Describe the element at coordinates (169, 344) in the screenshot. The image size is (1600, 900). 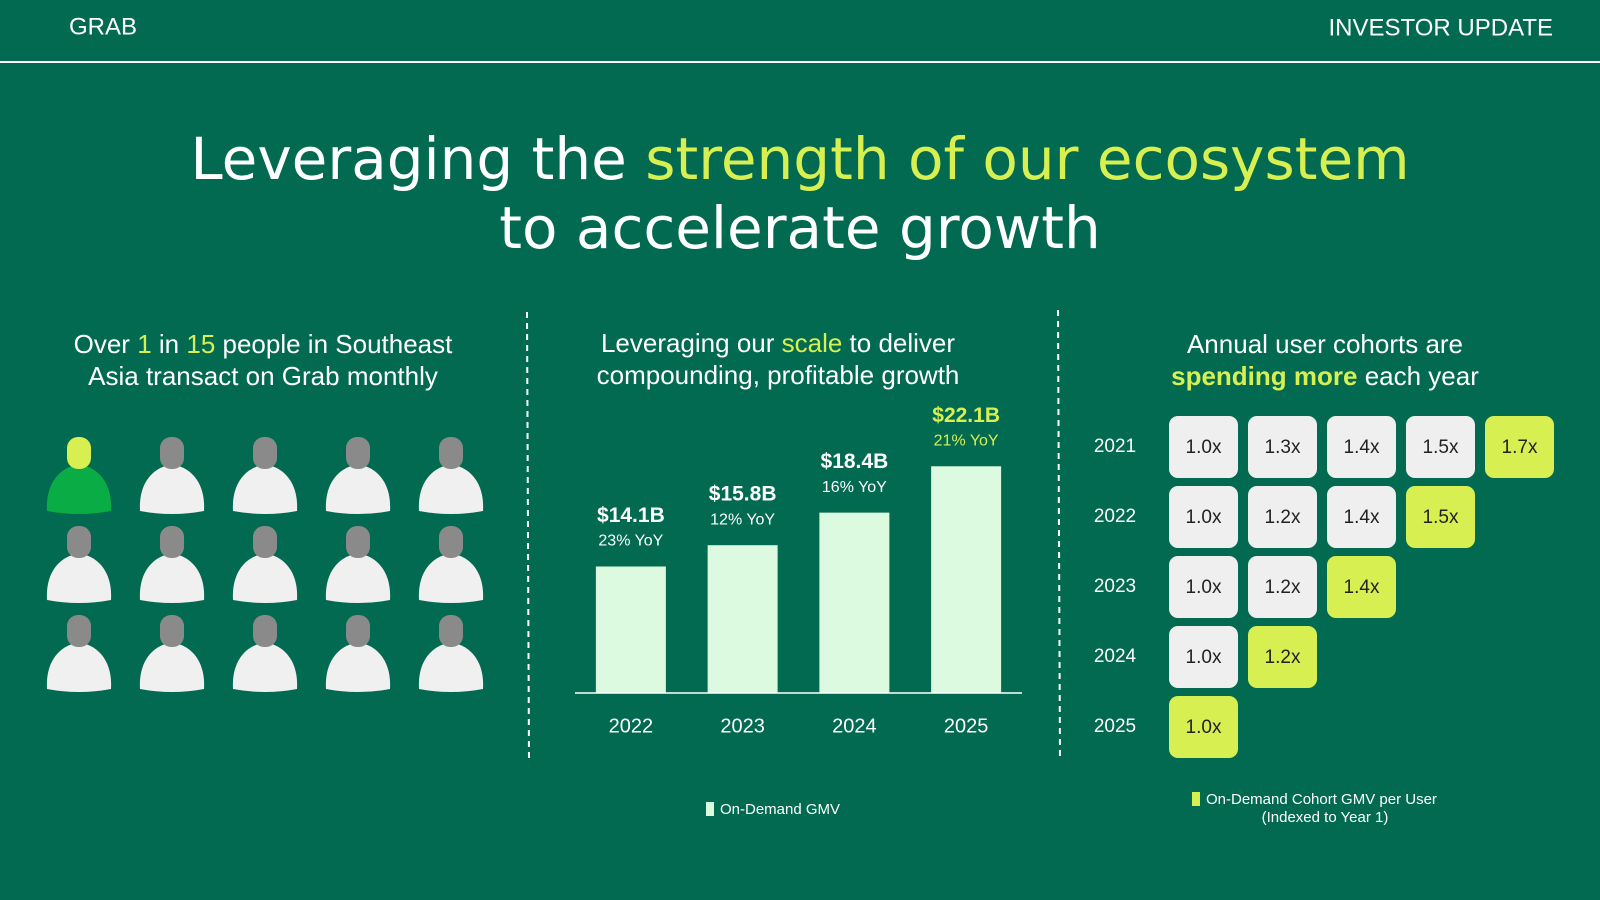
I see `heading-text: in` at that location.